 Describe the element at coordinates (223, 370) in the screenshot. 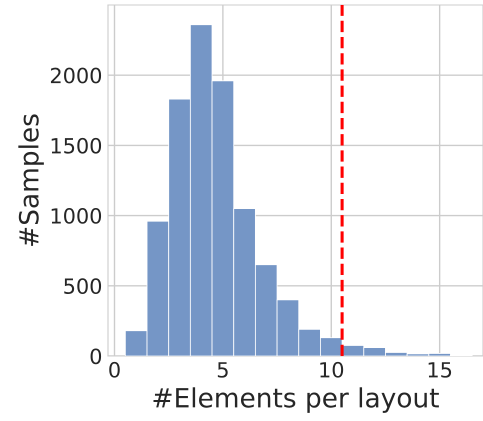

I see `x-tick-label: 5` at that location.